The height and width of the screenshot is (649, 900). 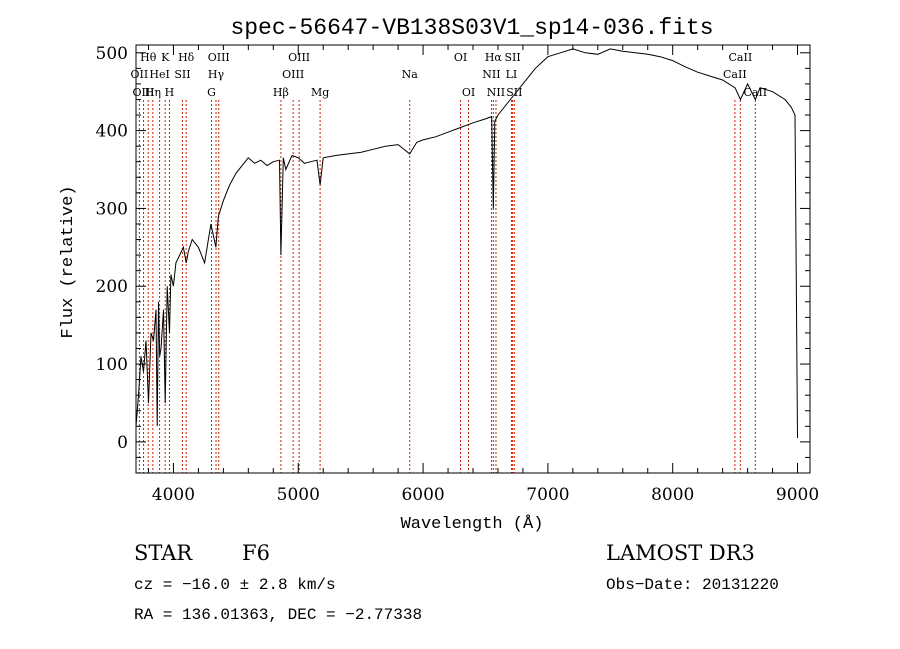 I want to click on redshift-cz: cz = −16.0 ± 2.8 km/s, so click(x=235, y=585).